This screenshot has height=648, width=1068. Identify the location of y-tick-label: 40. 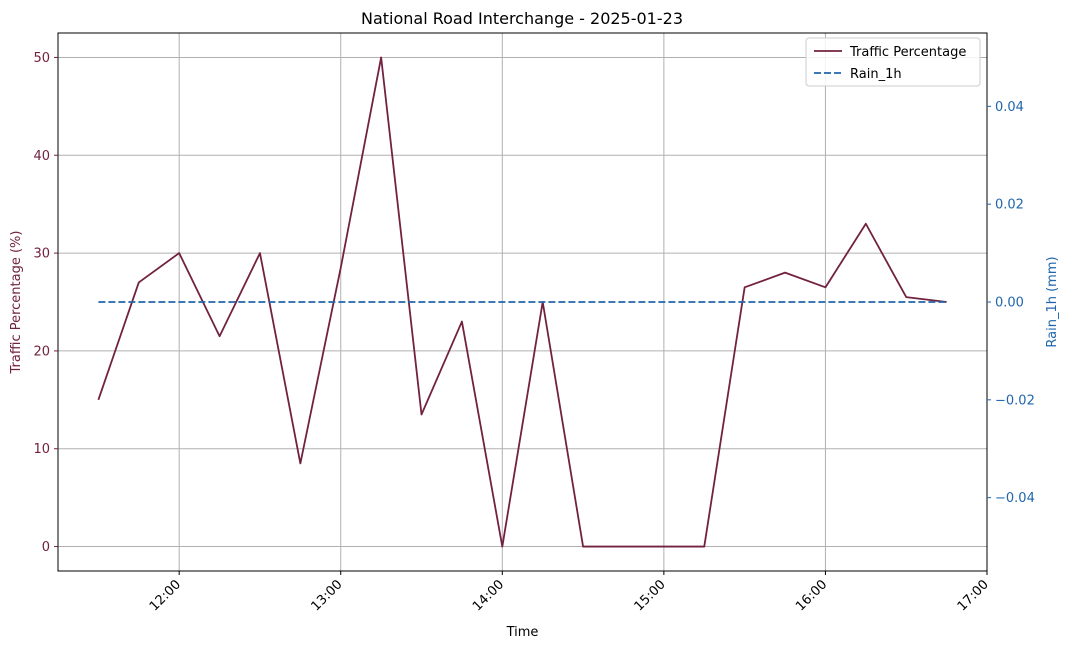
(41, 156).